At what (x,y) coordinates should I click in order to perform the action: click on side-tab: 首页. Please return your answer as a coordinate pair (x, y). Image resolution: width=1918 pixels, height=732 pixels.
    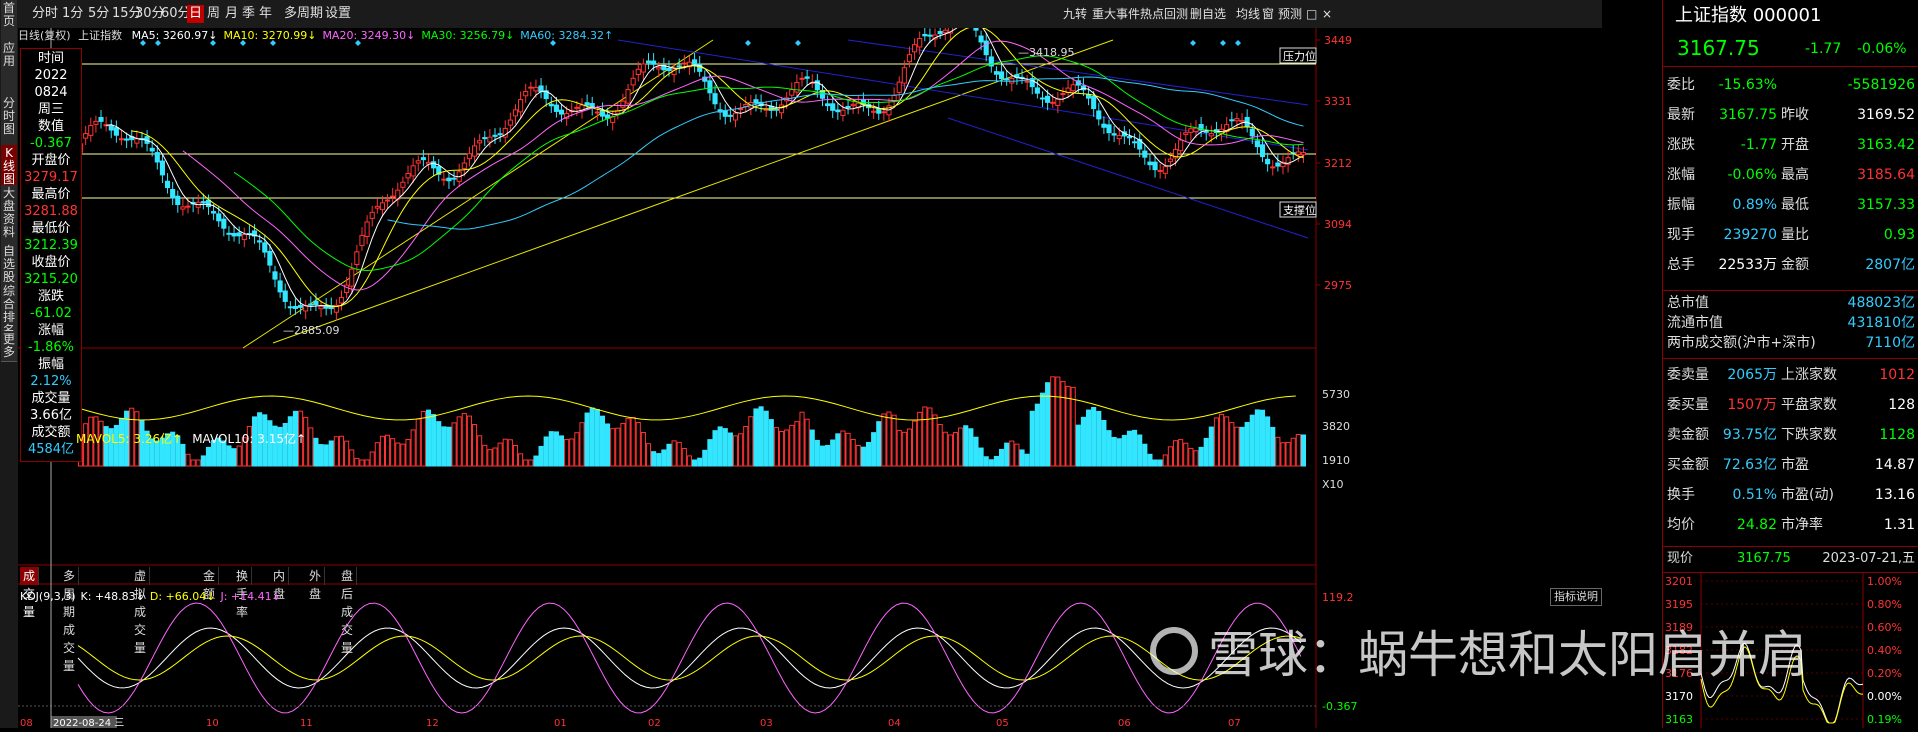
    Looking at the image, I should click on (9, 20).